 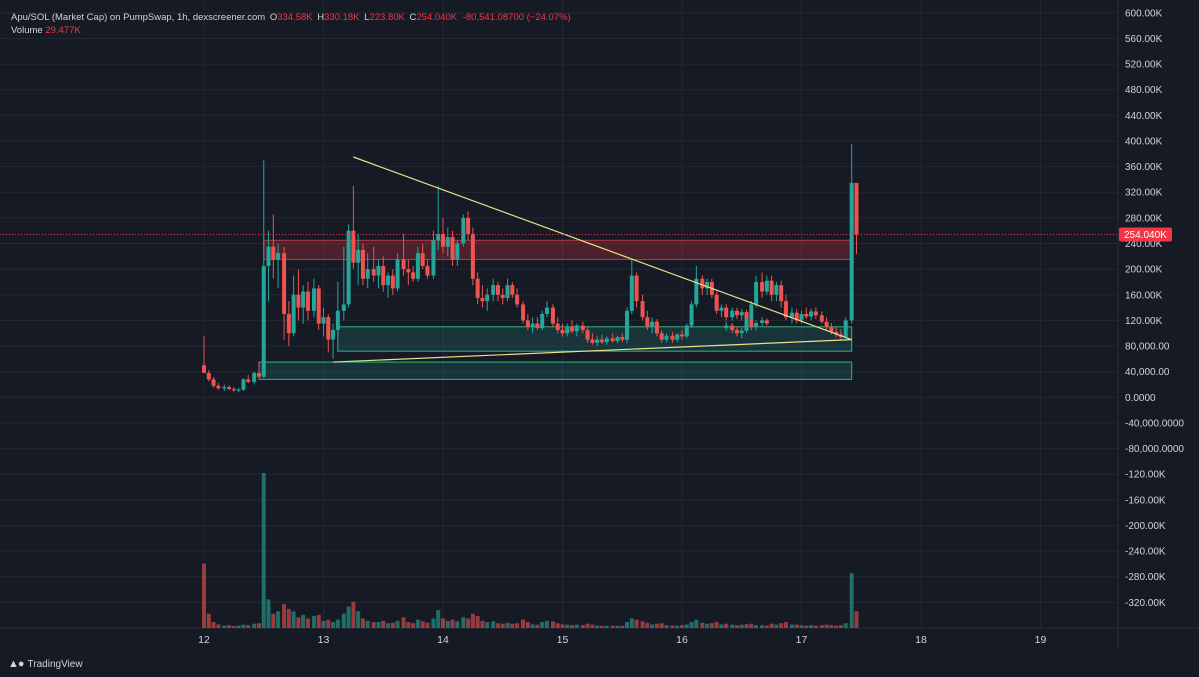 I want to click on current-price-label: 254.040K, so click(x=1145, y=235).